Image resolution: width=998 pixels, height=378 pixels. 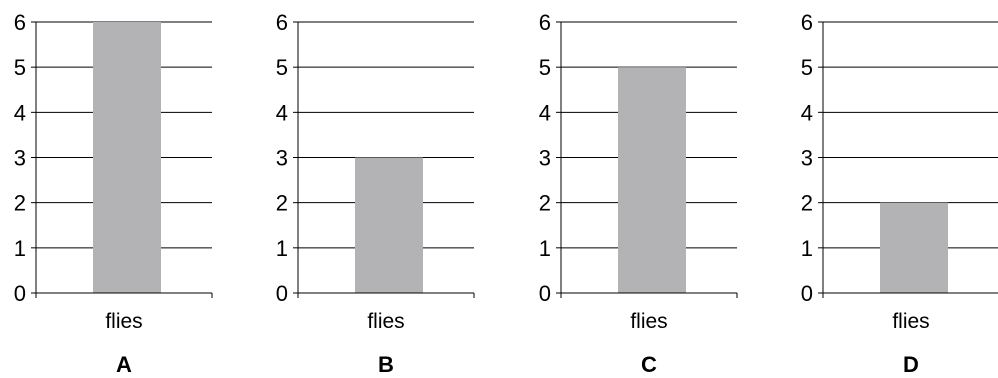 What do you see at coordinates (911, 364) in the screenshot?
I see `panel-label: D` at bounding box center [911, 364].